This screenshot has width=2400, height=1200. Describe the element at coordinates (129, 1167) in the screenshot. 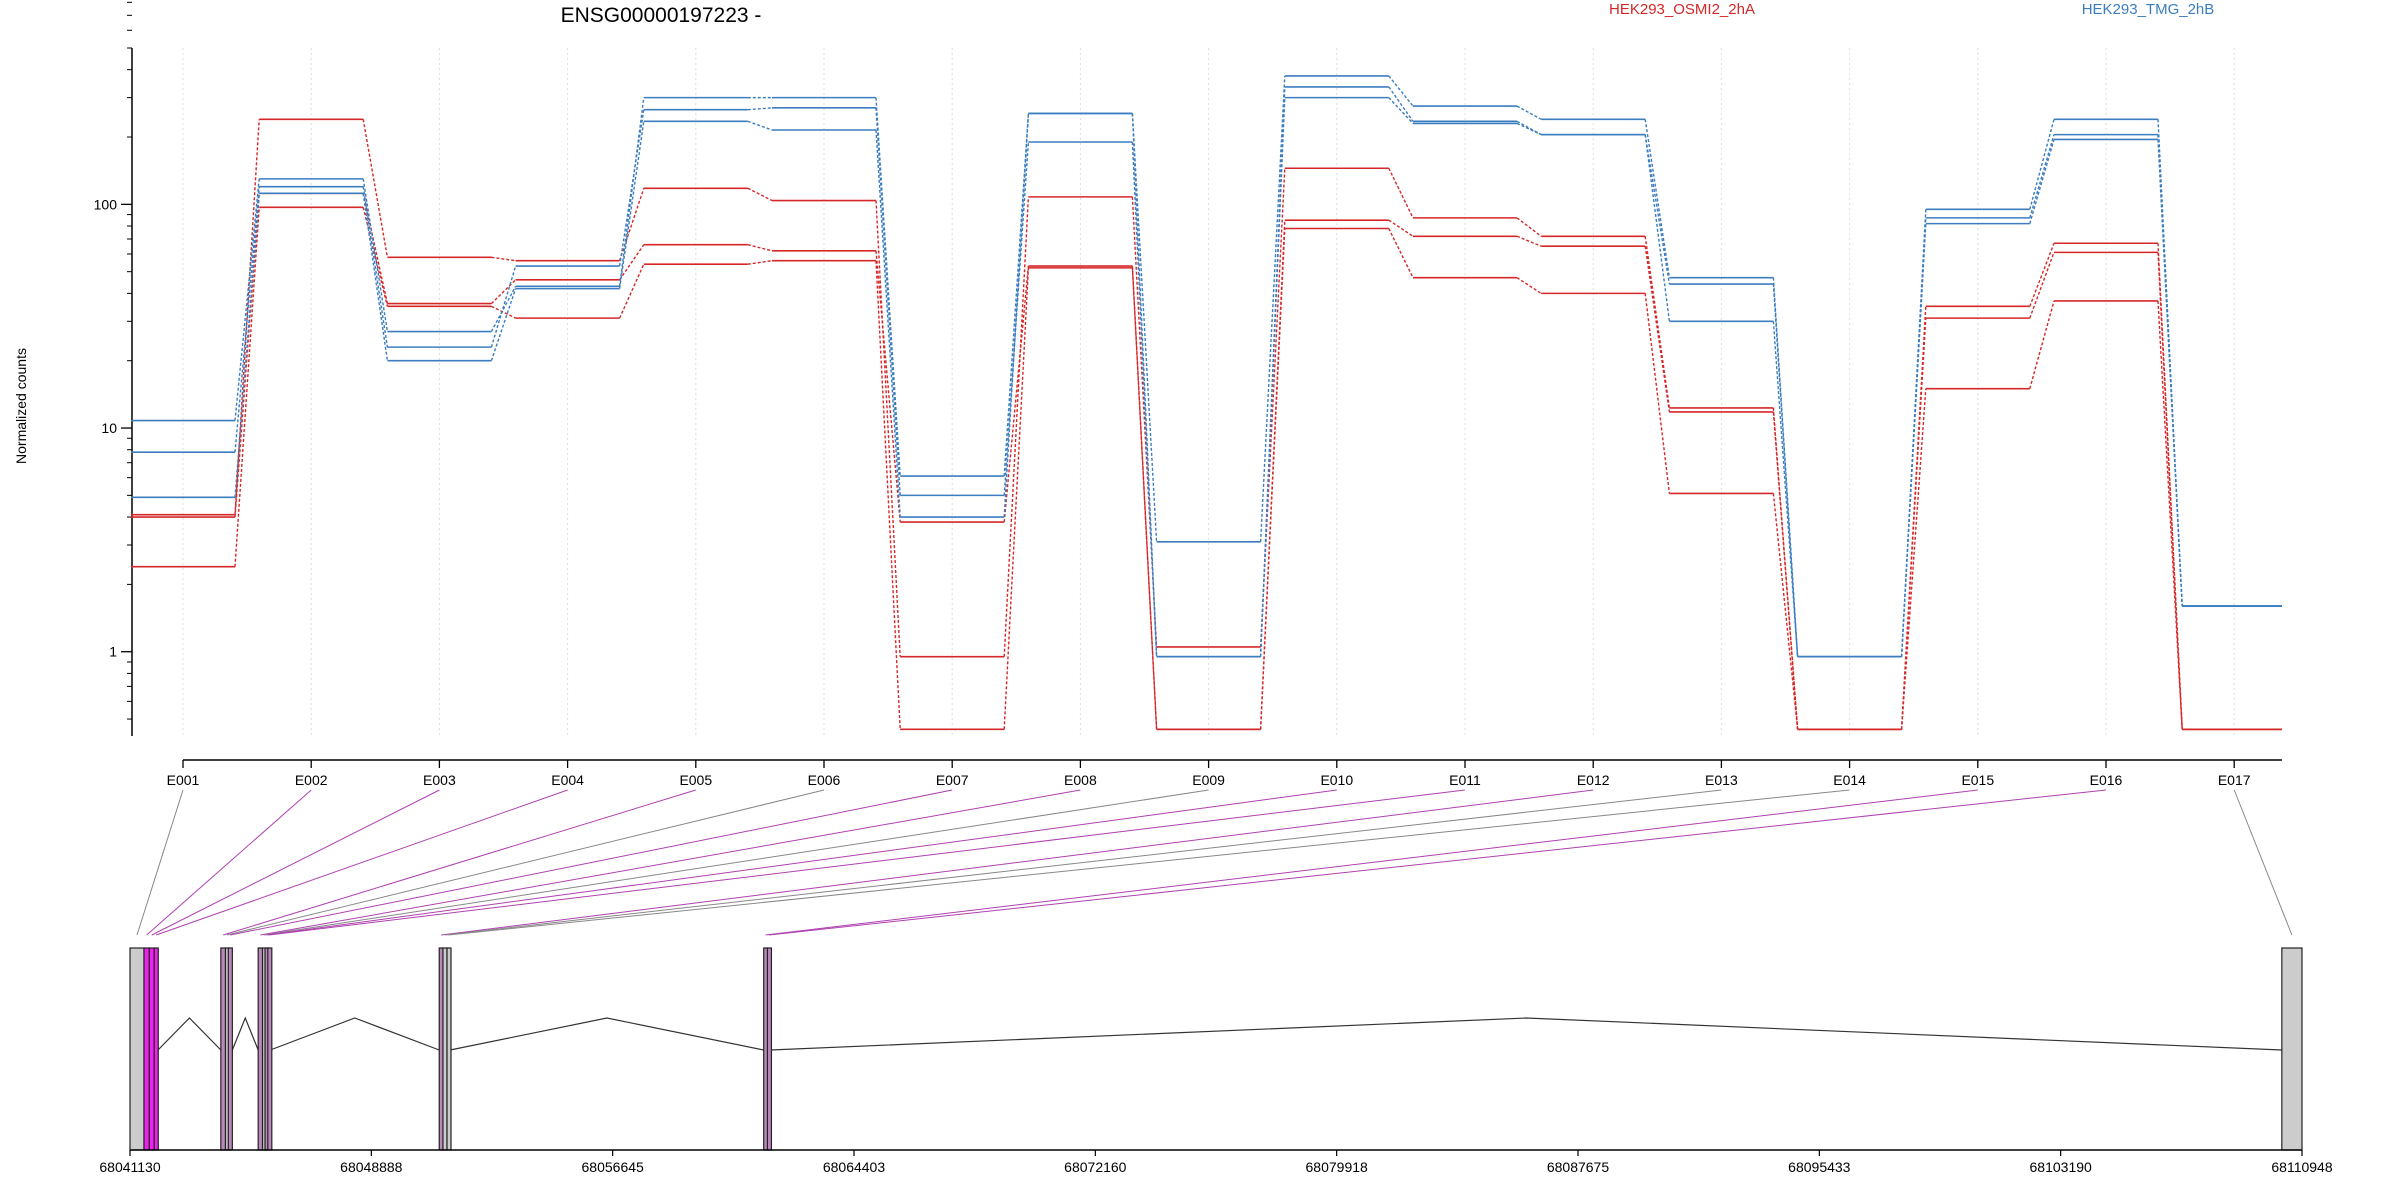

I see `coordinate-tick-label: 68041130` at that location.